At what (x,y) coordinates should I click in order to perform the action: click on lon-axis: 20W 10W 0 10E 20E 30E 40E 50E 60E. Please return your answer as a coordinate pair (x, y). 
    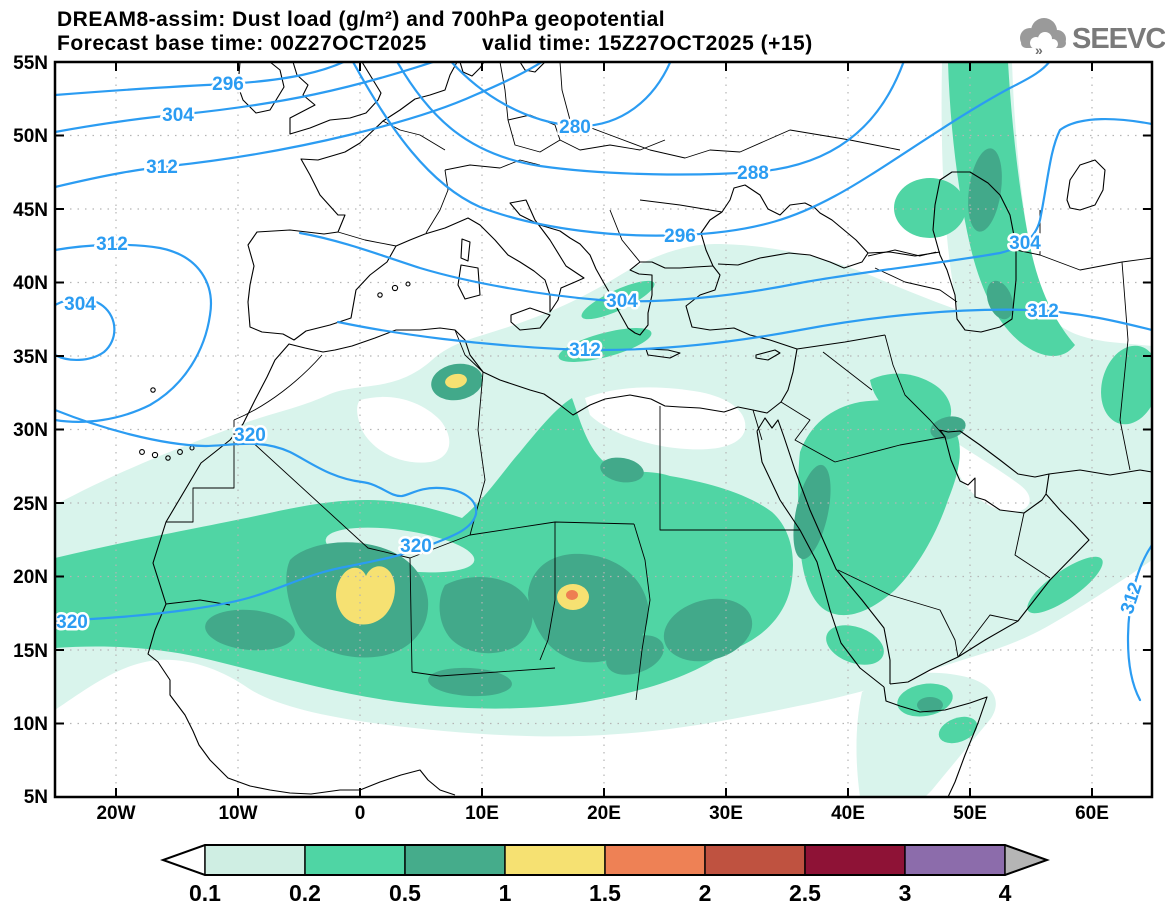
    Looking at the image, I should click on (602, 813).